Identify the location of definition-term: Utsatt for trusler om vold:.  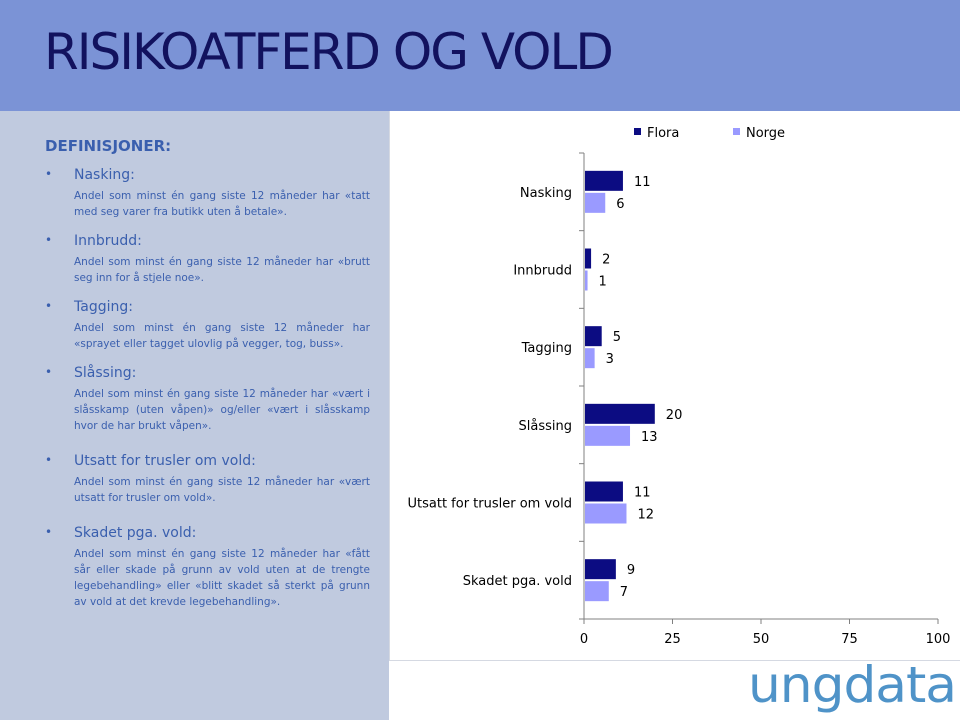
(165, 461).